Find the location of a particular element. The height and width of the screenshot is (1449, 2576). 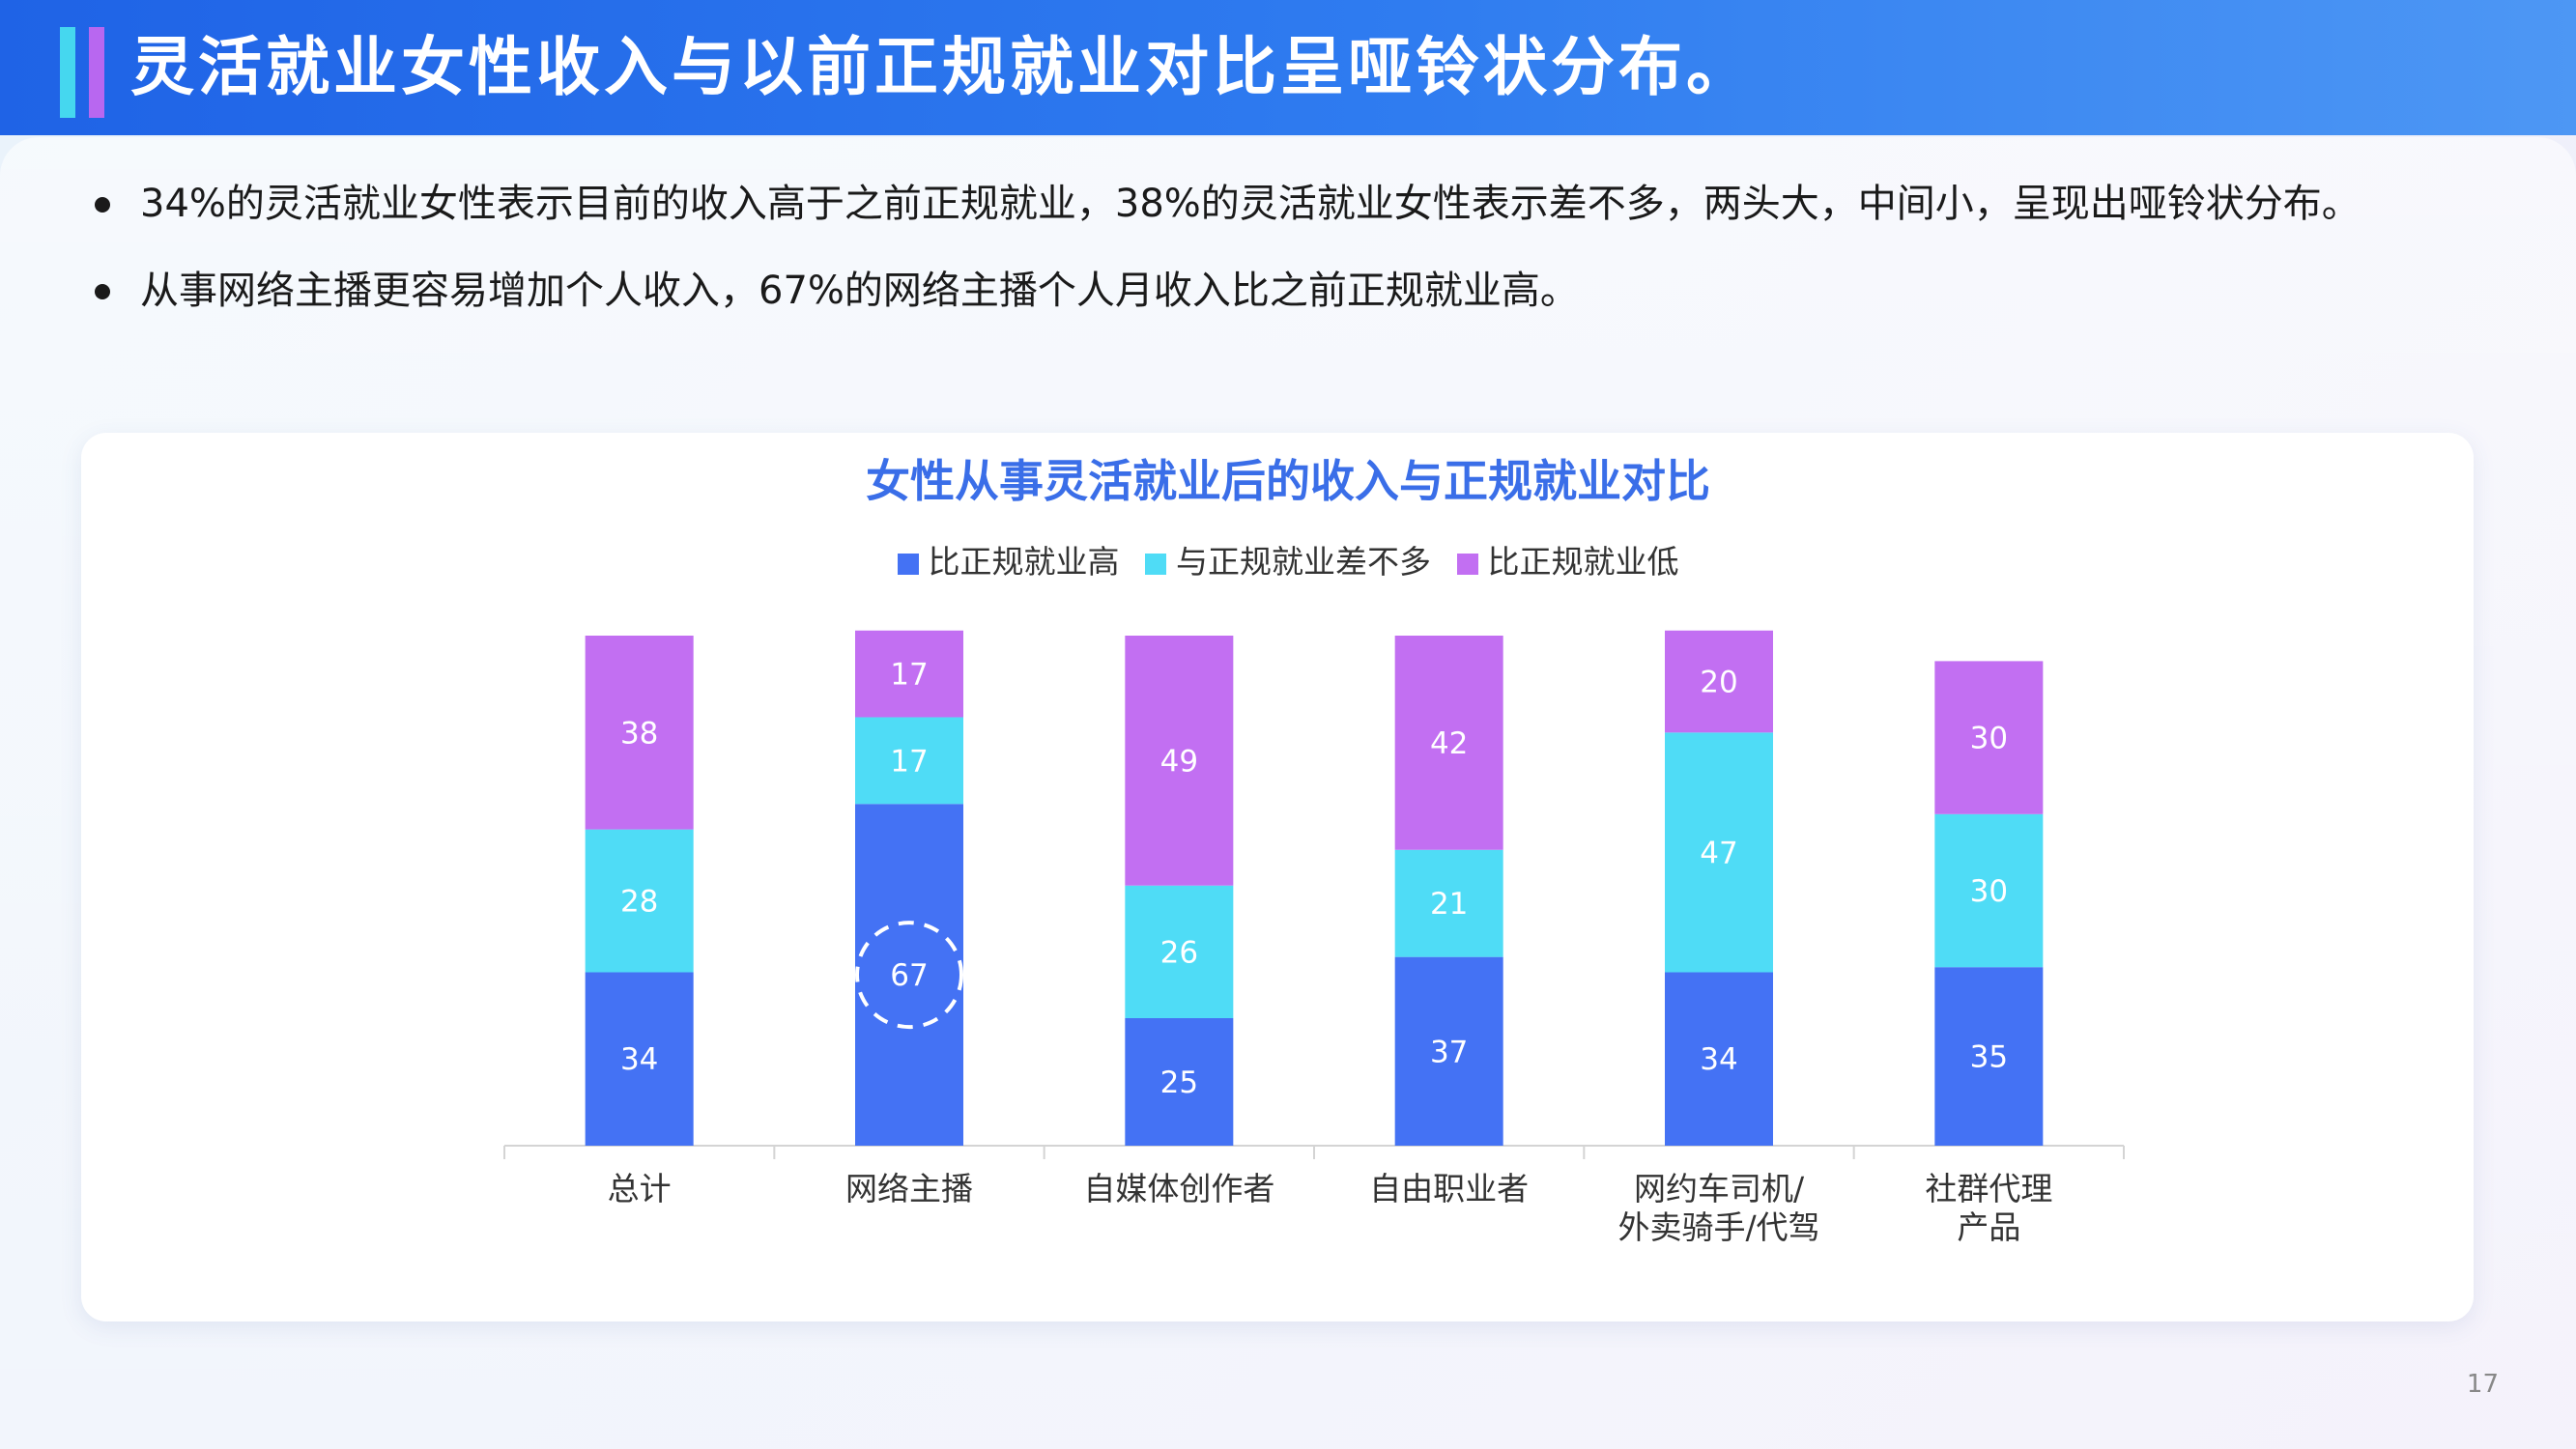

data-label: 42 is located at coordinates (1449, 743).